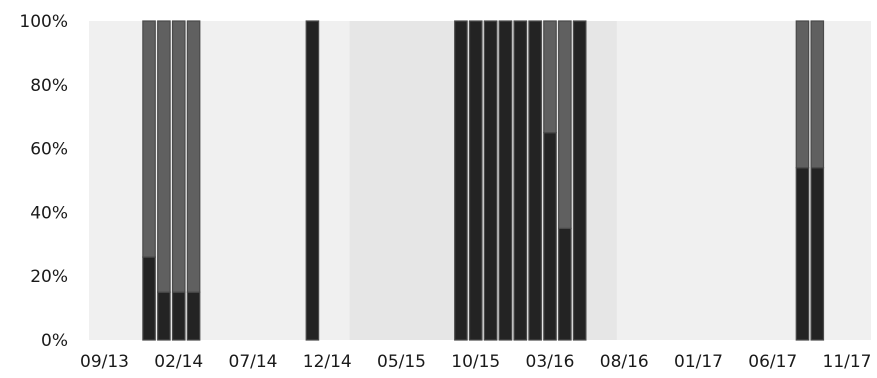  I want to click on y-tick-label: 100%, so click(43, 22).